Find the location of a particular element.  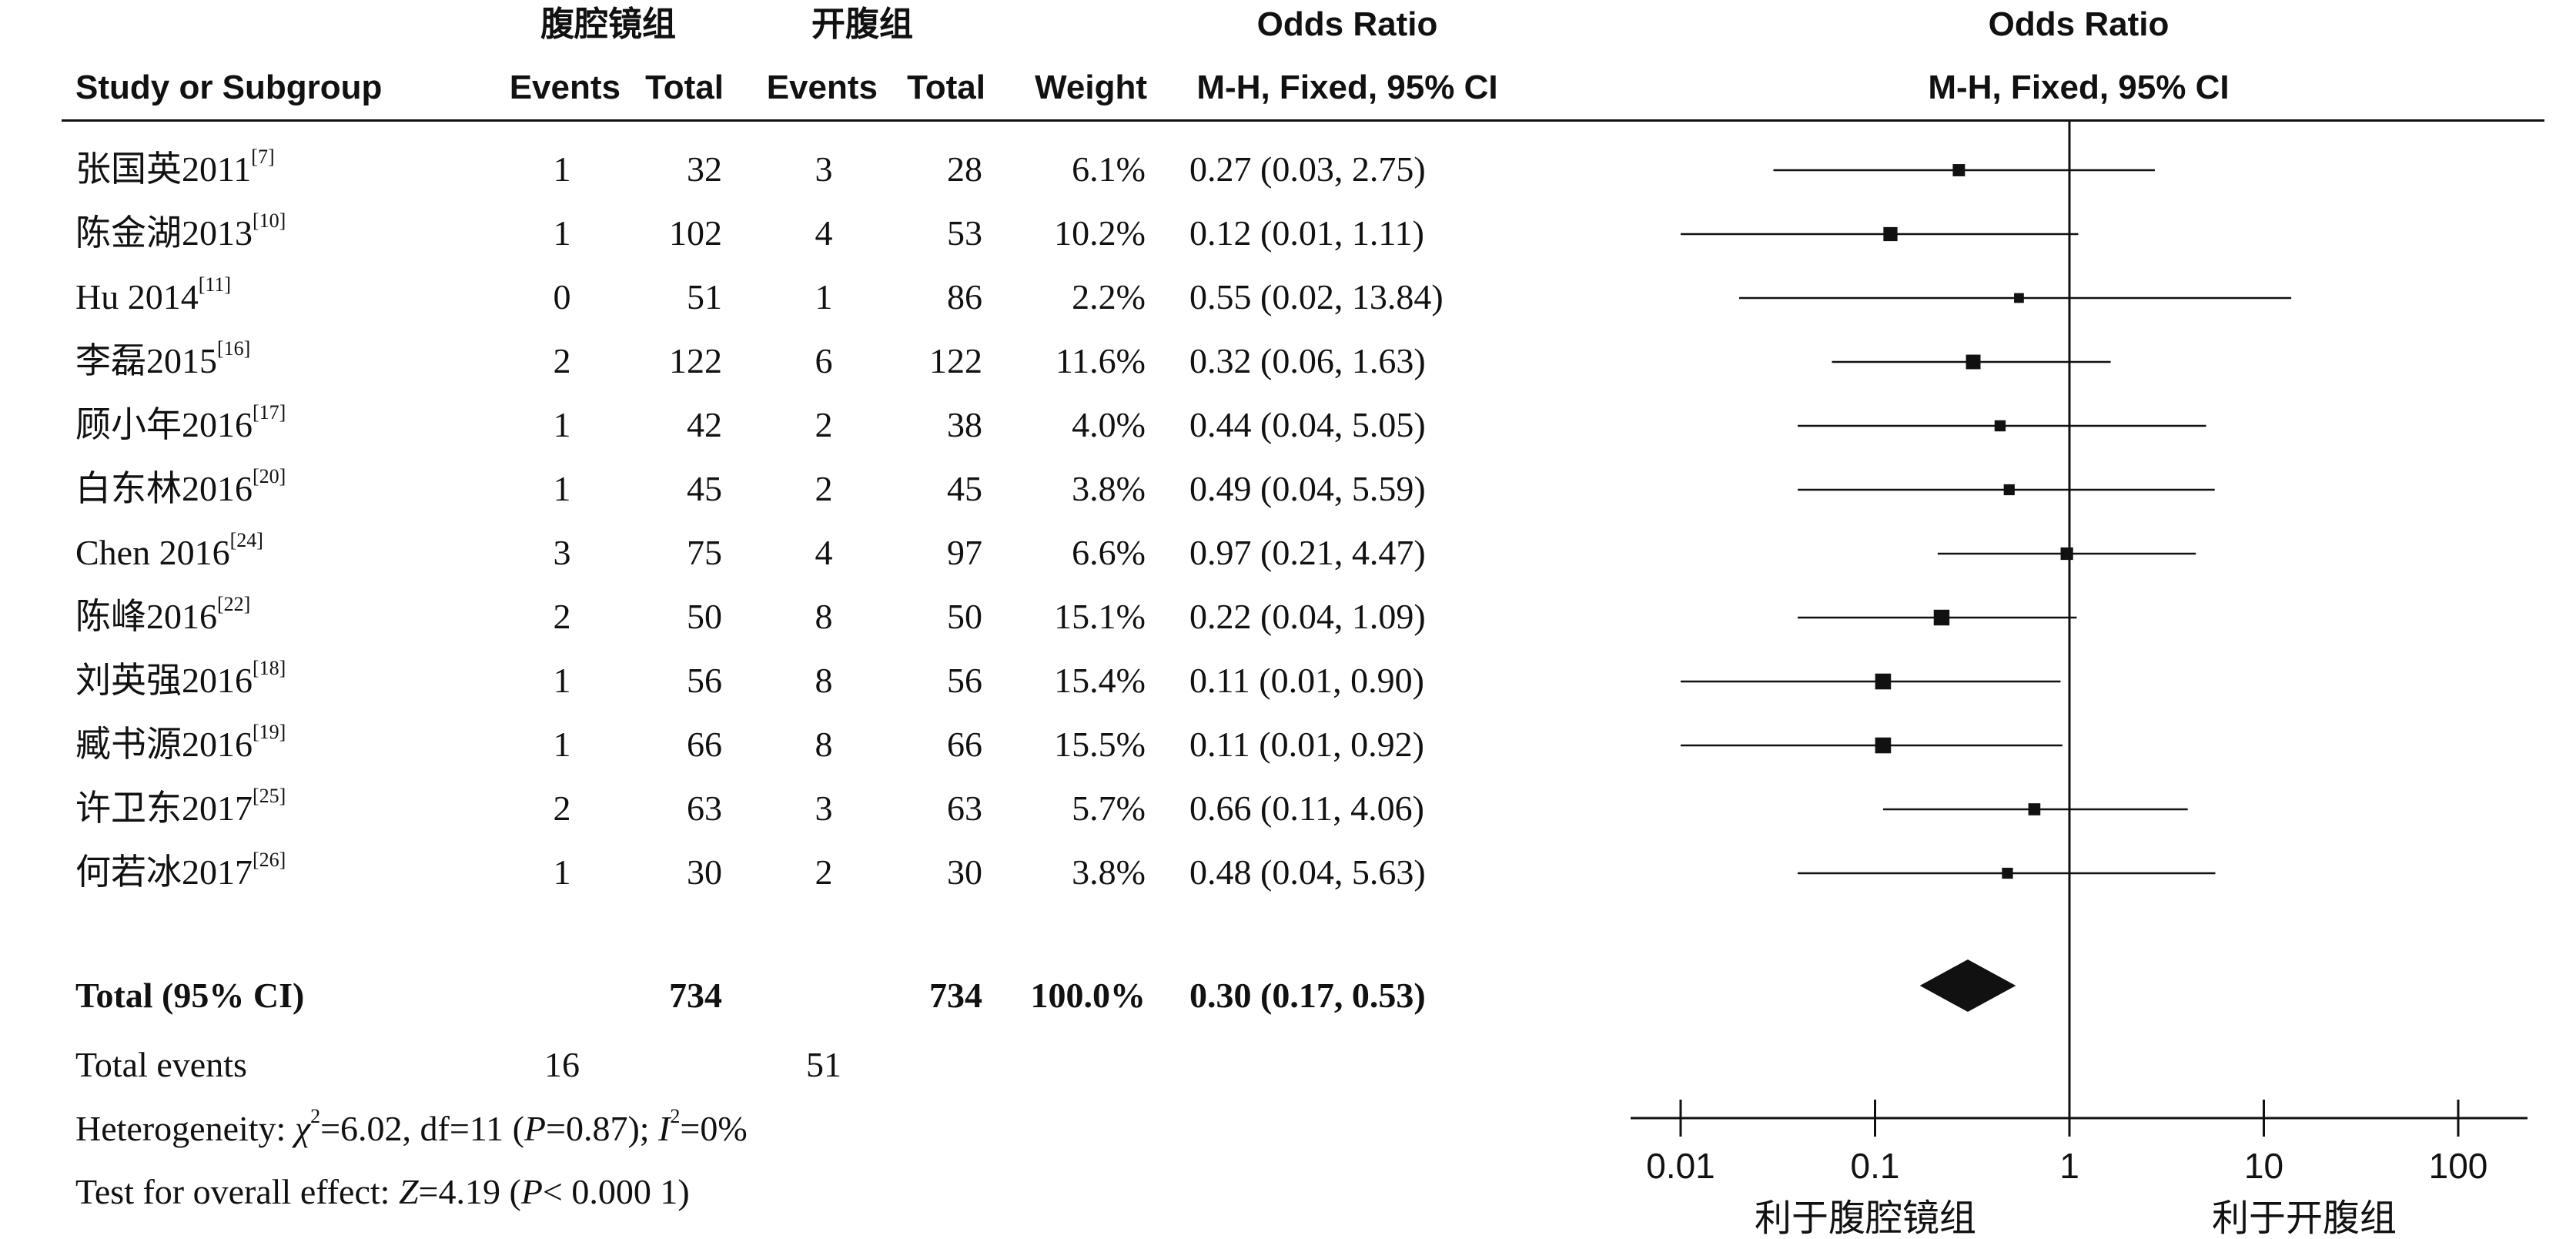

study-or-text: 0.49 (0.04, 5.59) is located at coordinates (1308, 488).